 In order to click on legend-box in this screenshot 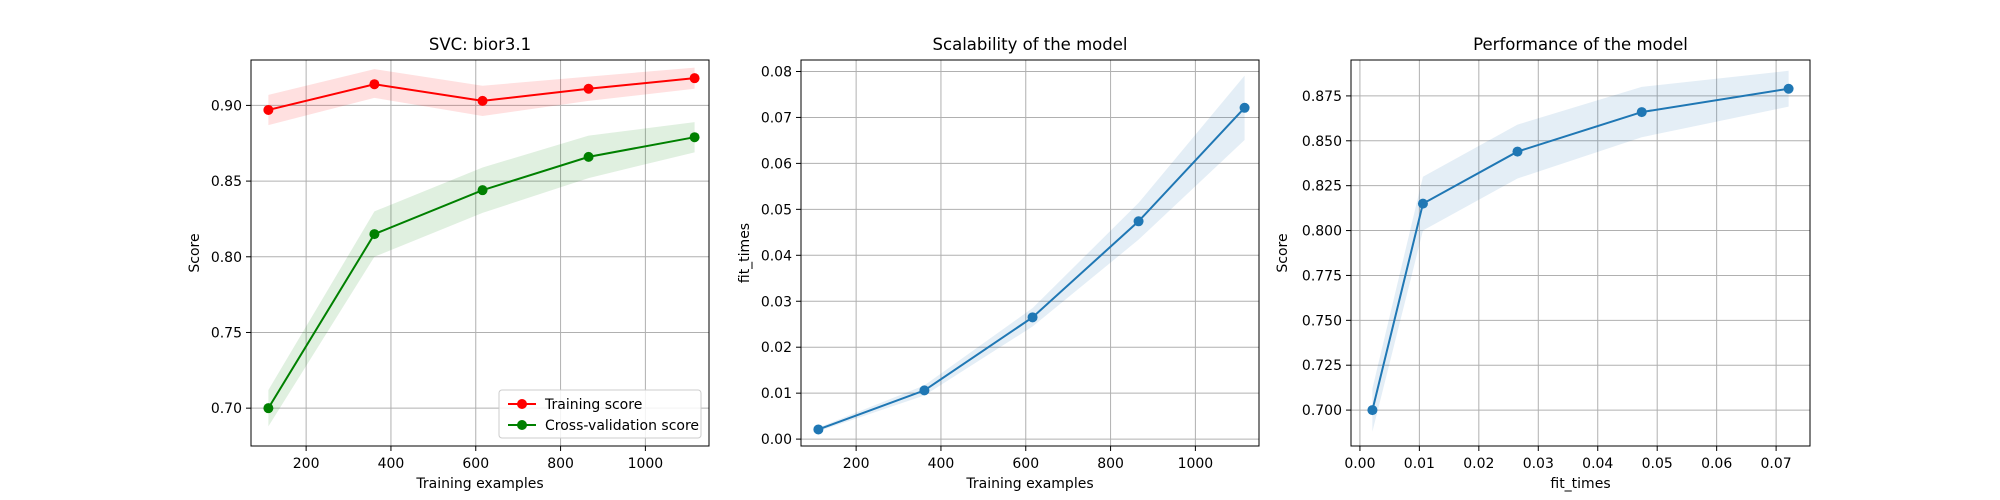, I will do `click(600, 414)`.